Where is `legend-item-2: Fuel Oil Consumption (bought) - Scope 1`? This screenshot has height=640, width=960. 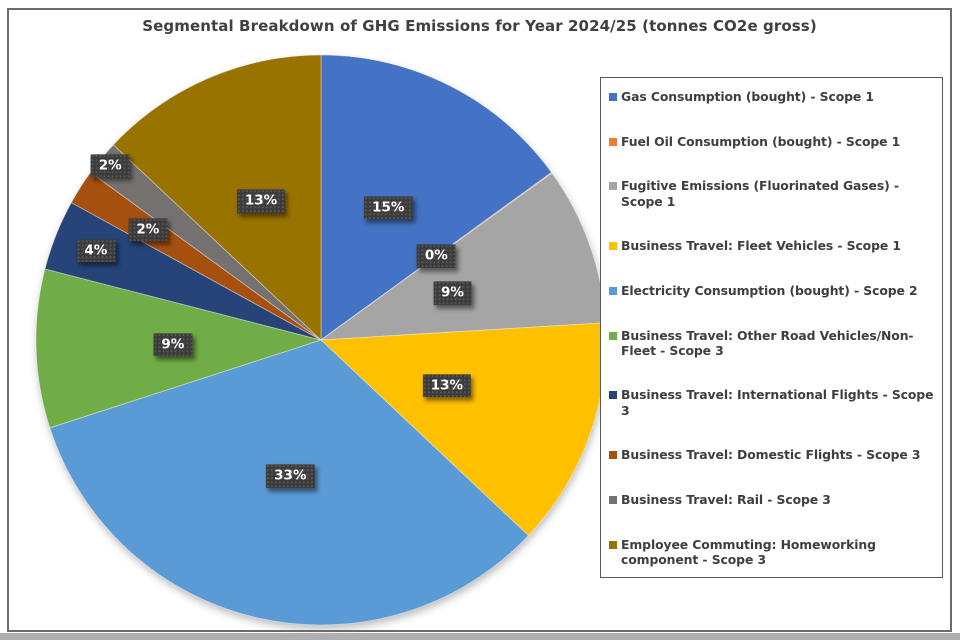
legend-item-2: Fuel Oil Consumption (bought) - Scope 1 is located at coordinates (773, 141).